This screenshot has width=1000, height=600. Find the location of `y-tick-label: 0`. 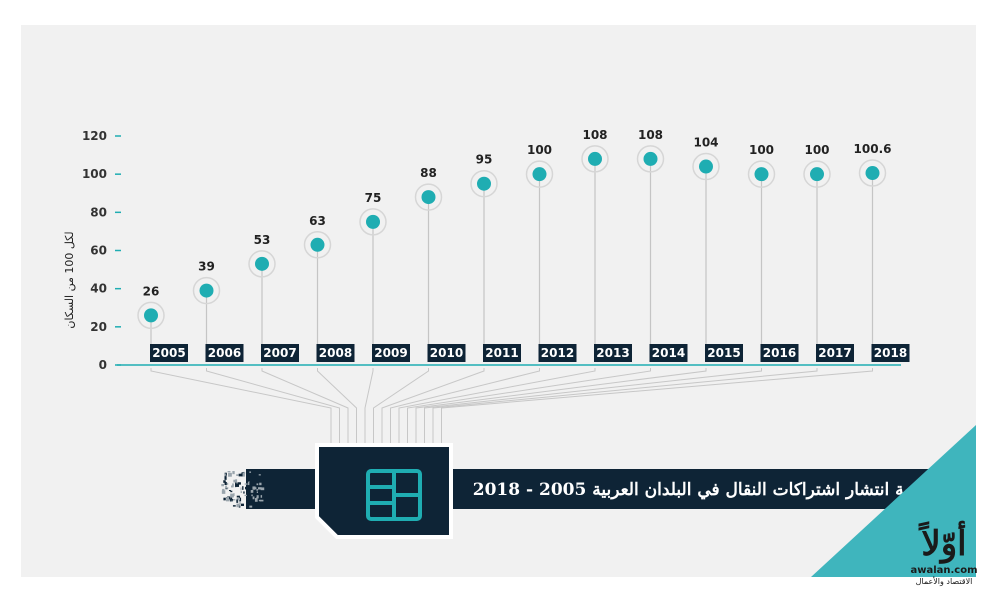

y-tick-label: 0 is located at coordinates (103, 365).